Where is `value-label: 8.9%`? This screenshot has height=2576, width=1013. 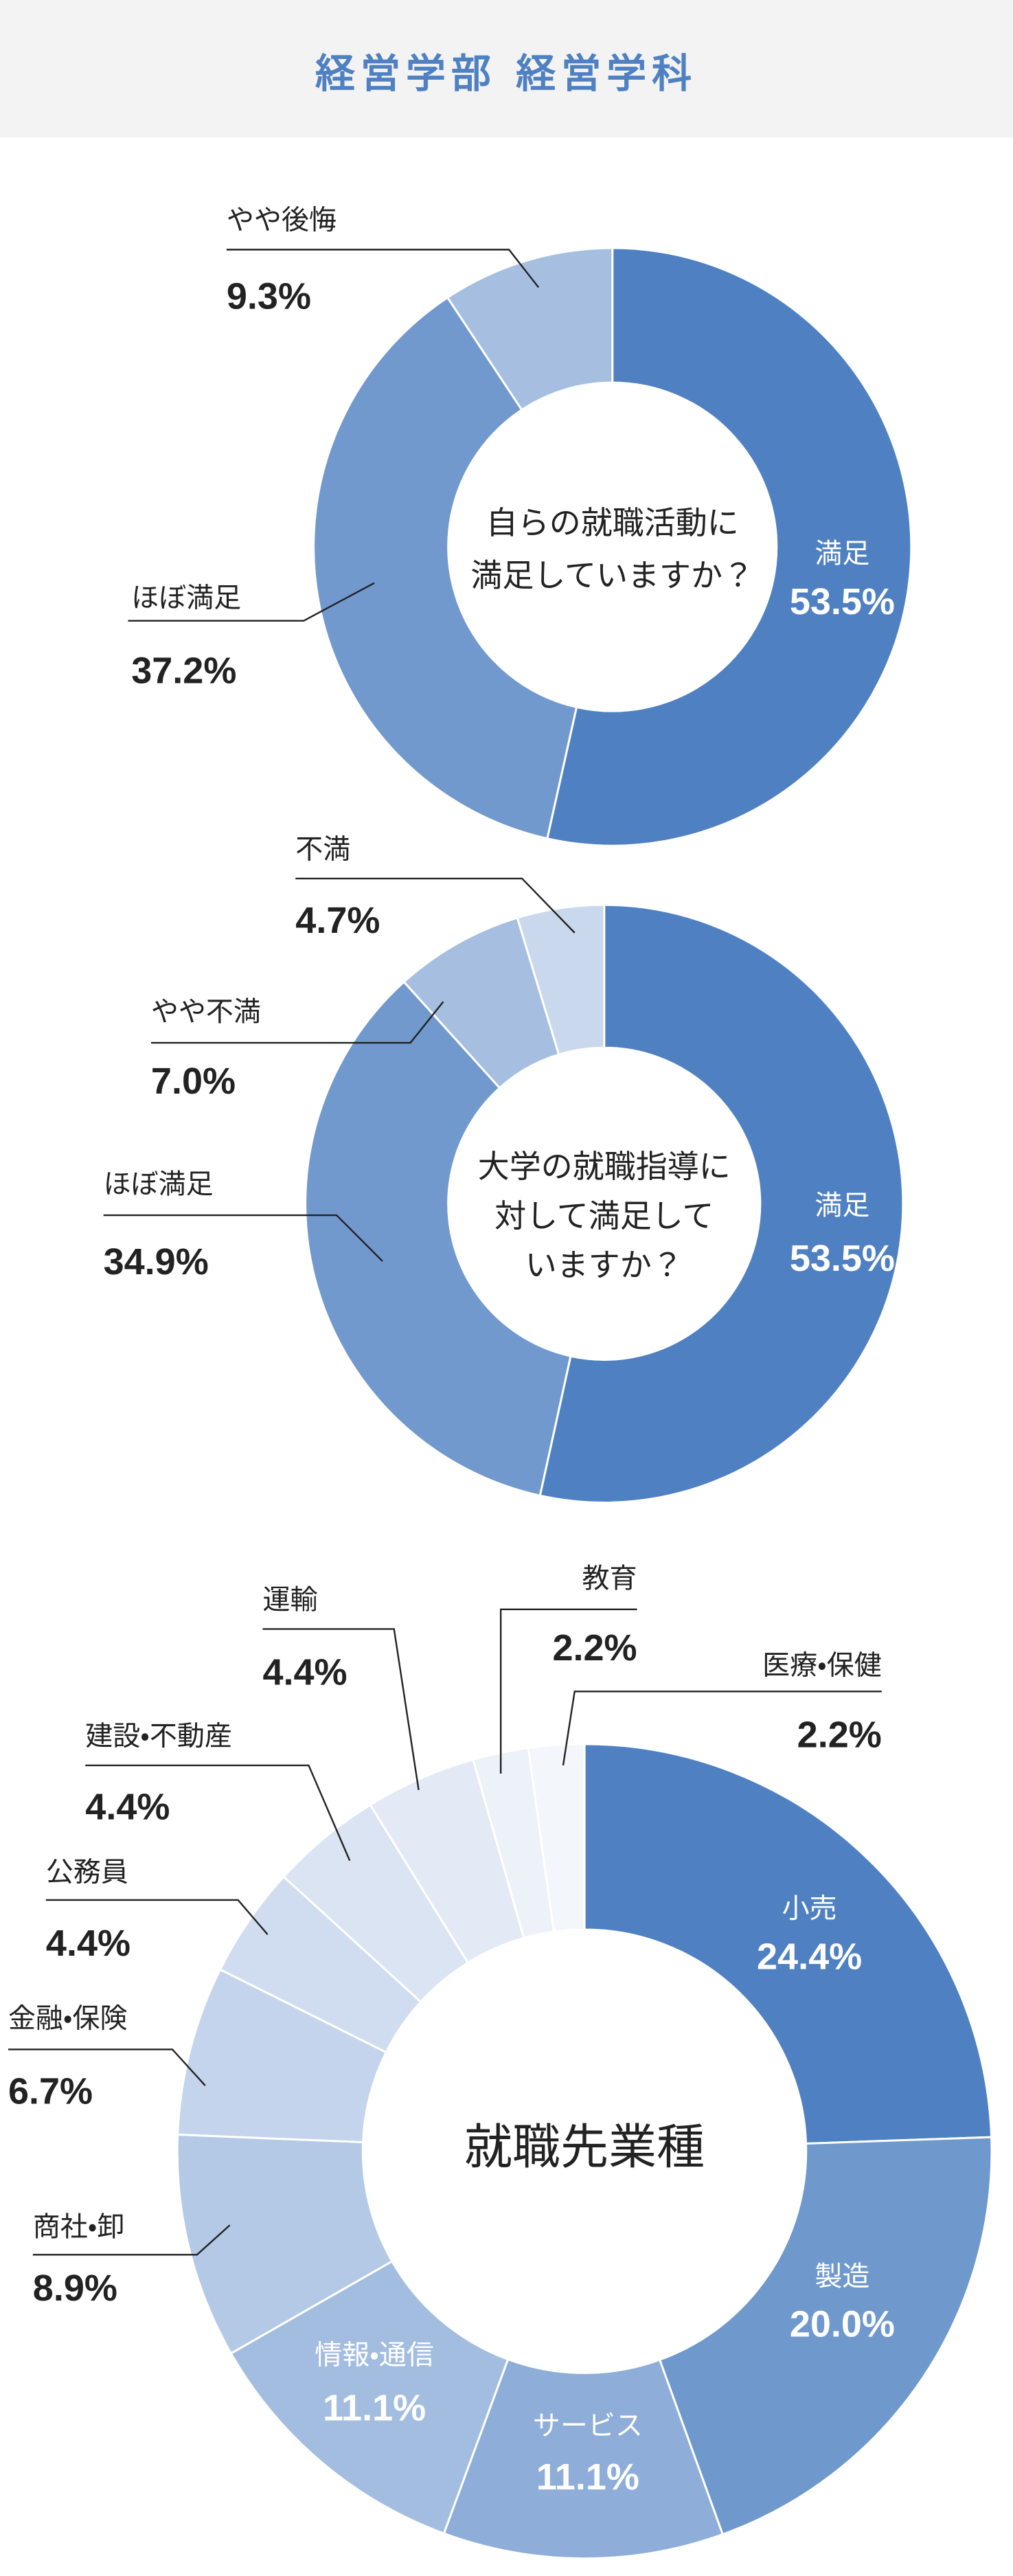 value-label: 8.9% is located at coordinates (75, 2288).